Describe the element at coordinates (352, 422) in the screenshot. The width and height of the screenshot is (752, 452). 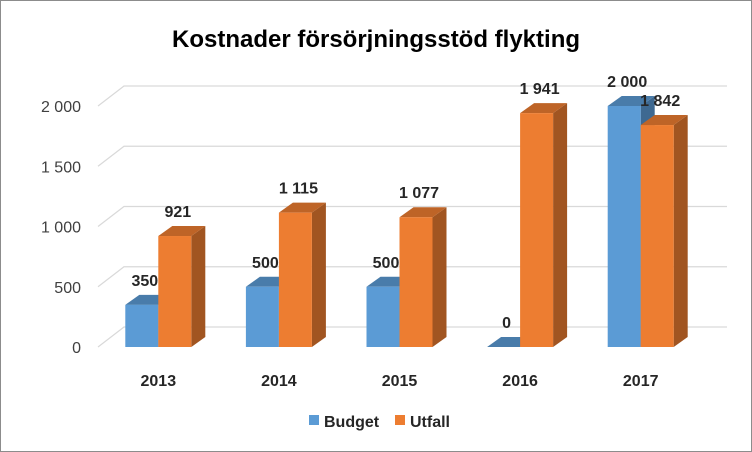
I see `legend-label-budget: Budget` at that location.